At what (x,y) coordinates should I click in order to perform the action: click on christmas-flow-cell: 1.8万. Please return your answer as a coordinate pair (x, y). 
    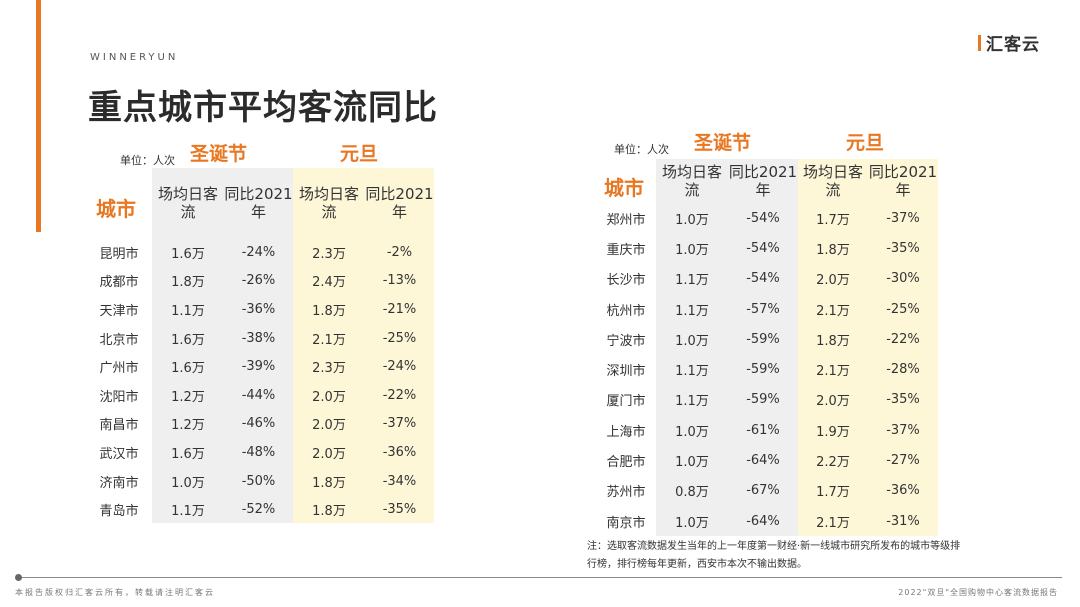
    Looking at the image, I should click on (188, 283).